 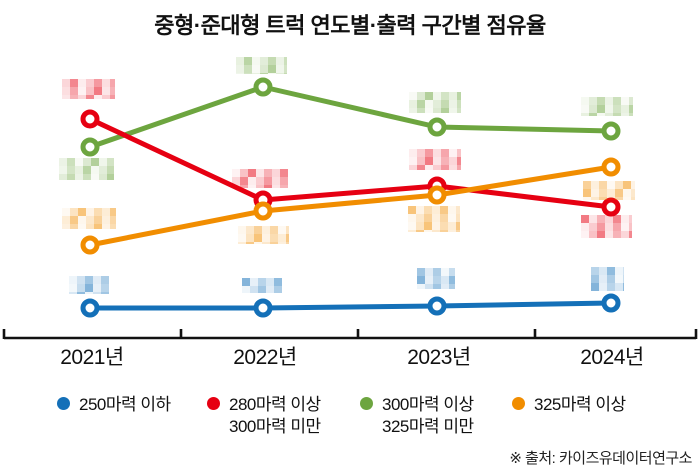 What do you see at coordinates (612, 357) in the screenshot?
I see `x-axis-label: 2024년` at bounding box center [612, 357].